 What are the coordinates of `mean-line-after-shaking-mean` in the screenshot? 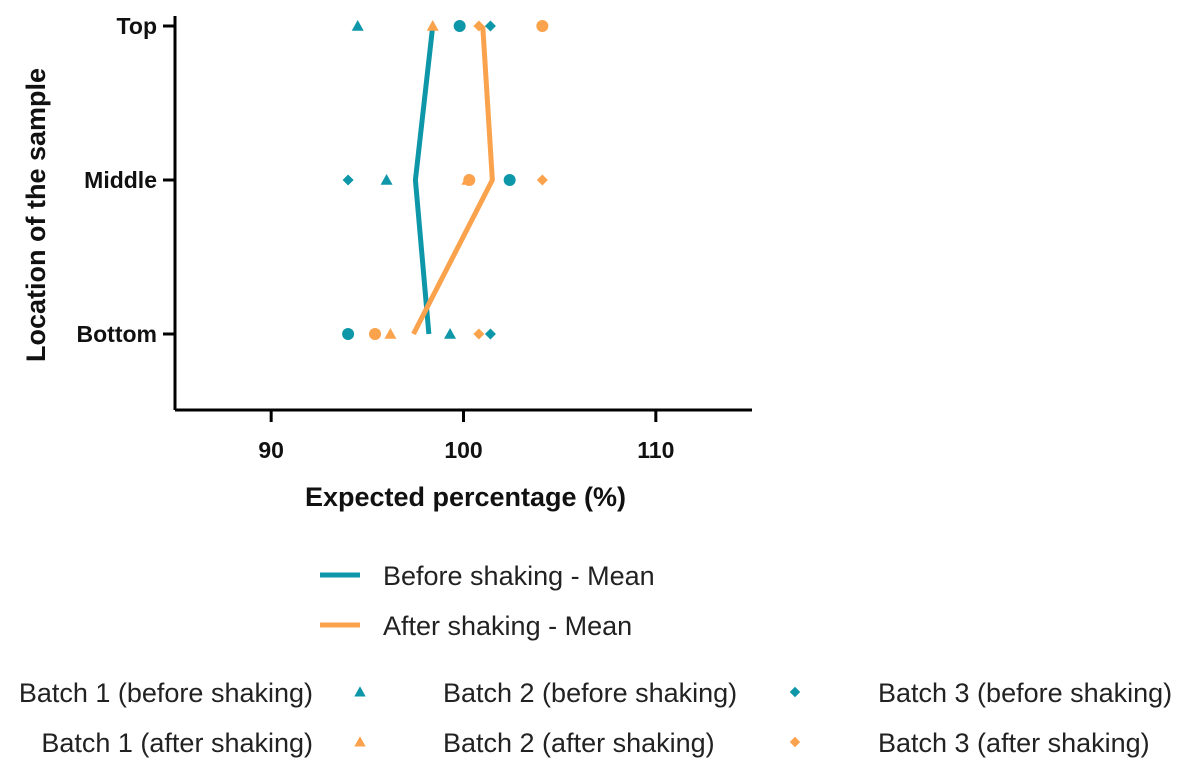 It's located at (453, 180).